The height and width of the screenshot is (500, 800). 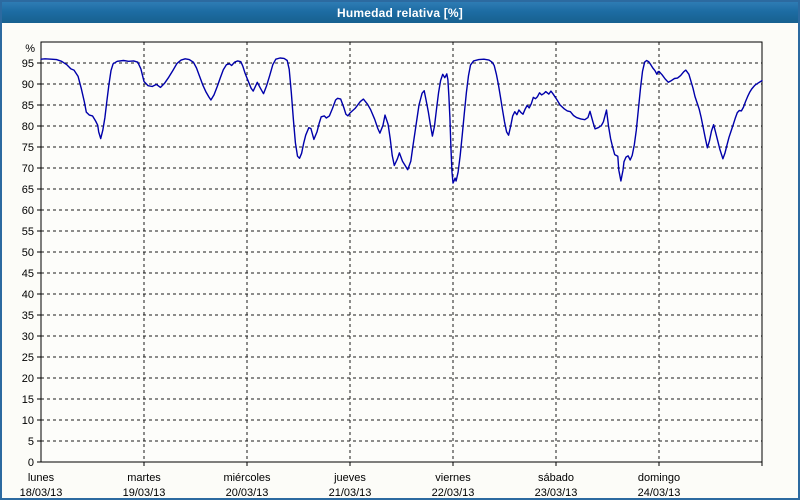 What do you see at coordinates (144, 478) in the screenshot?
I see `x-day-name-label: martes` at bounding box center [144, 478].